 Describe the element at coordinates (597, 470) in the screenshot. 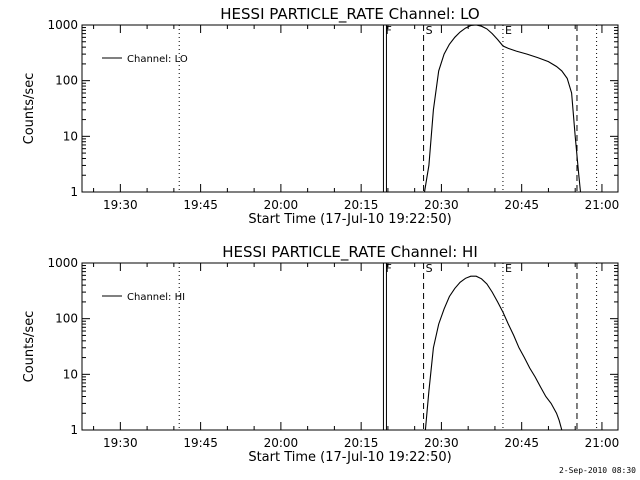

I see `date-stamp: 2-Sep-2010 08:30` at that location.